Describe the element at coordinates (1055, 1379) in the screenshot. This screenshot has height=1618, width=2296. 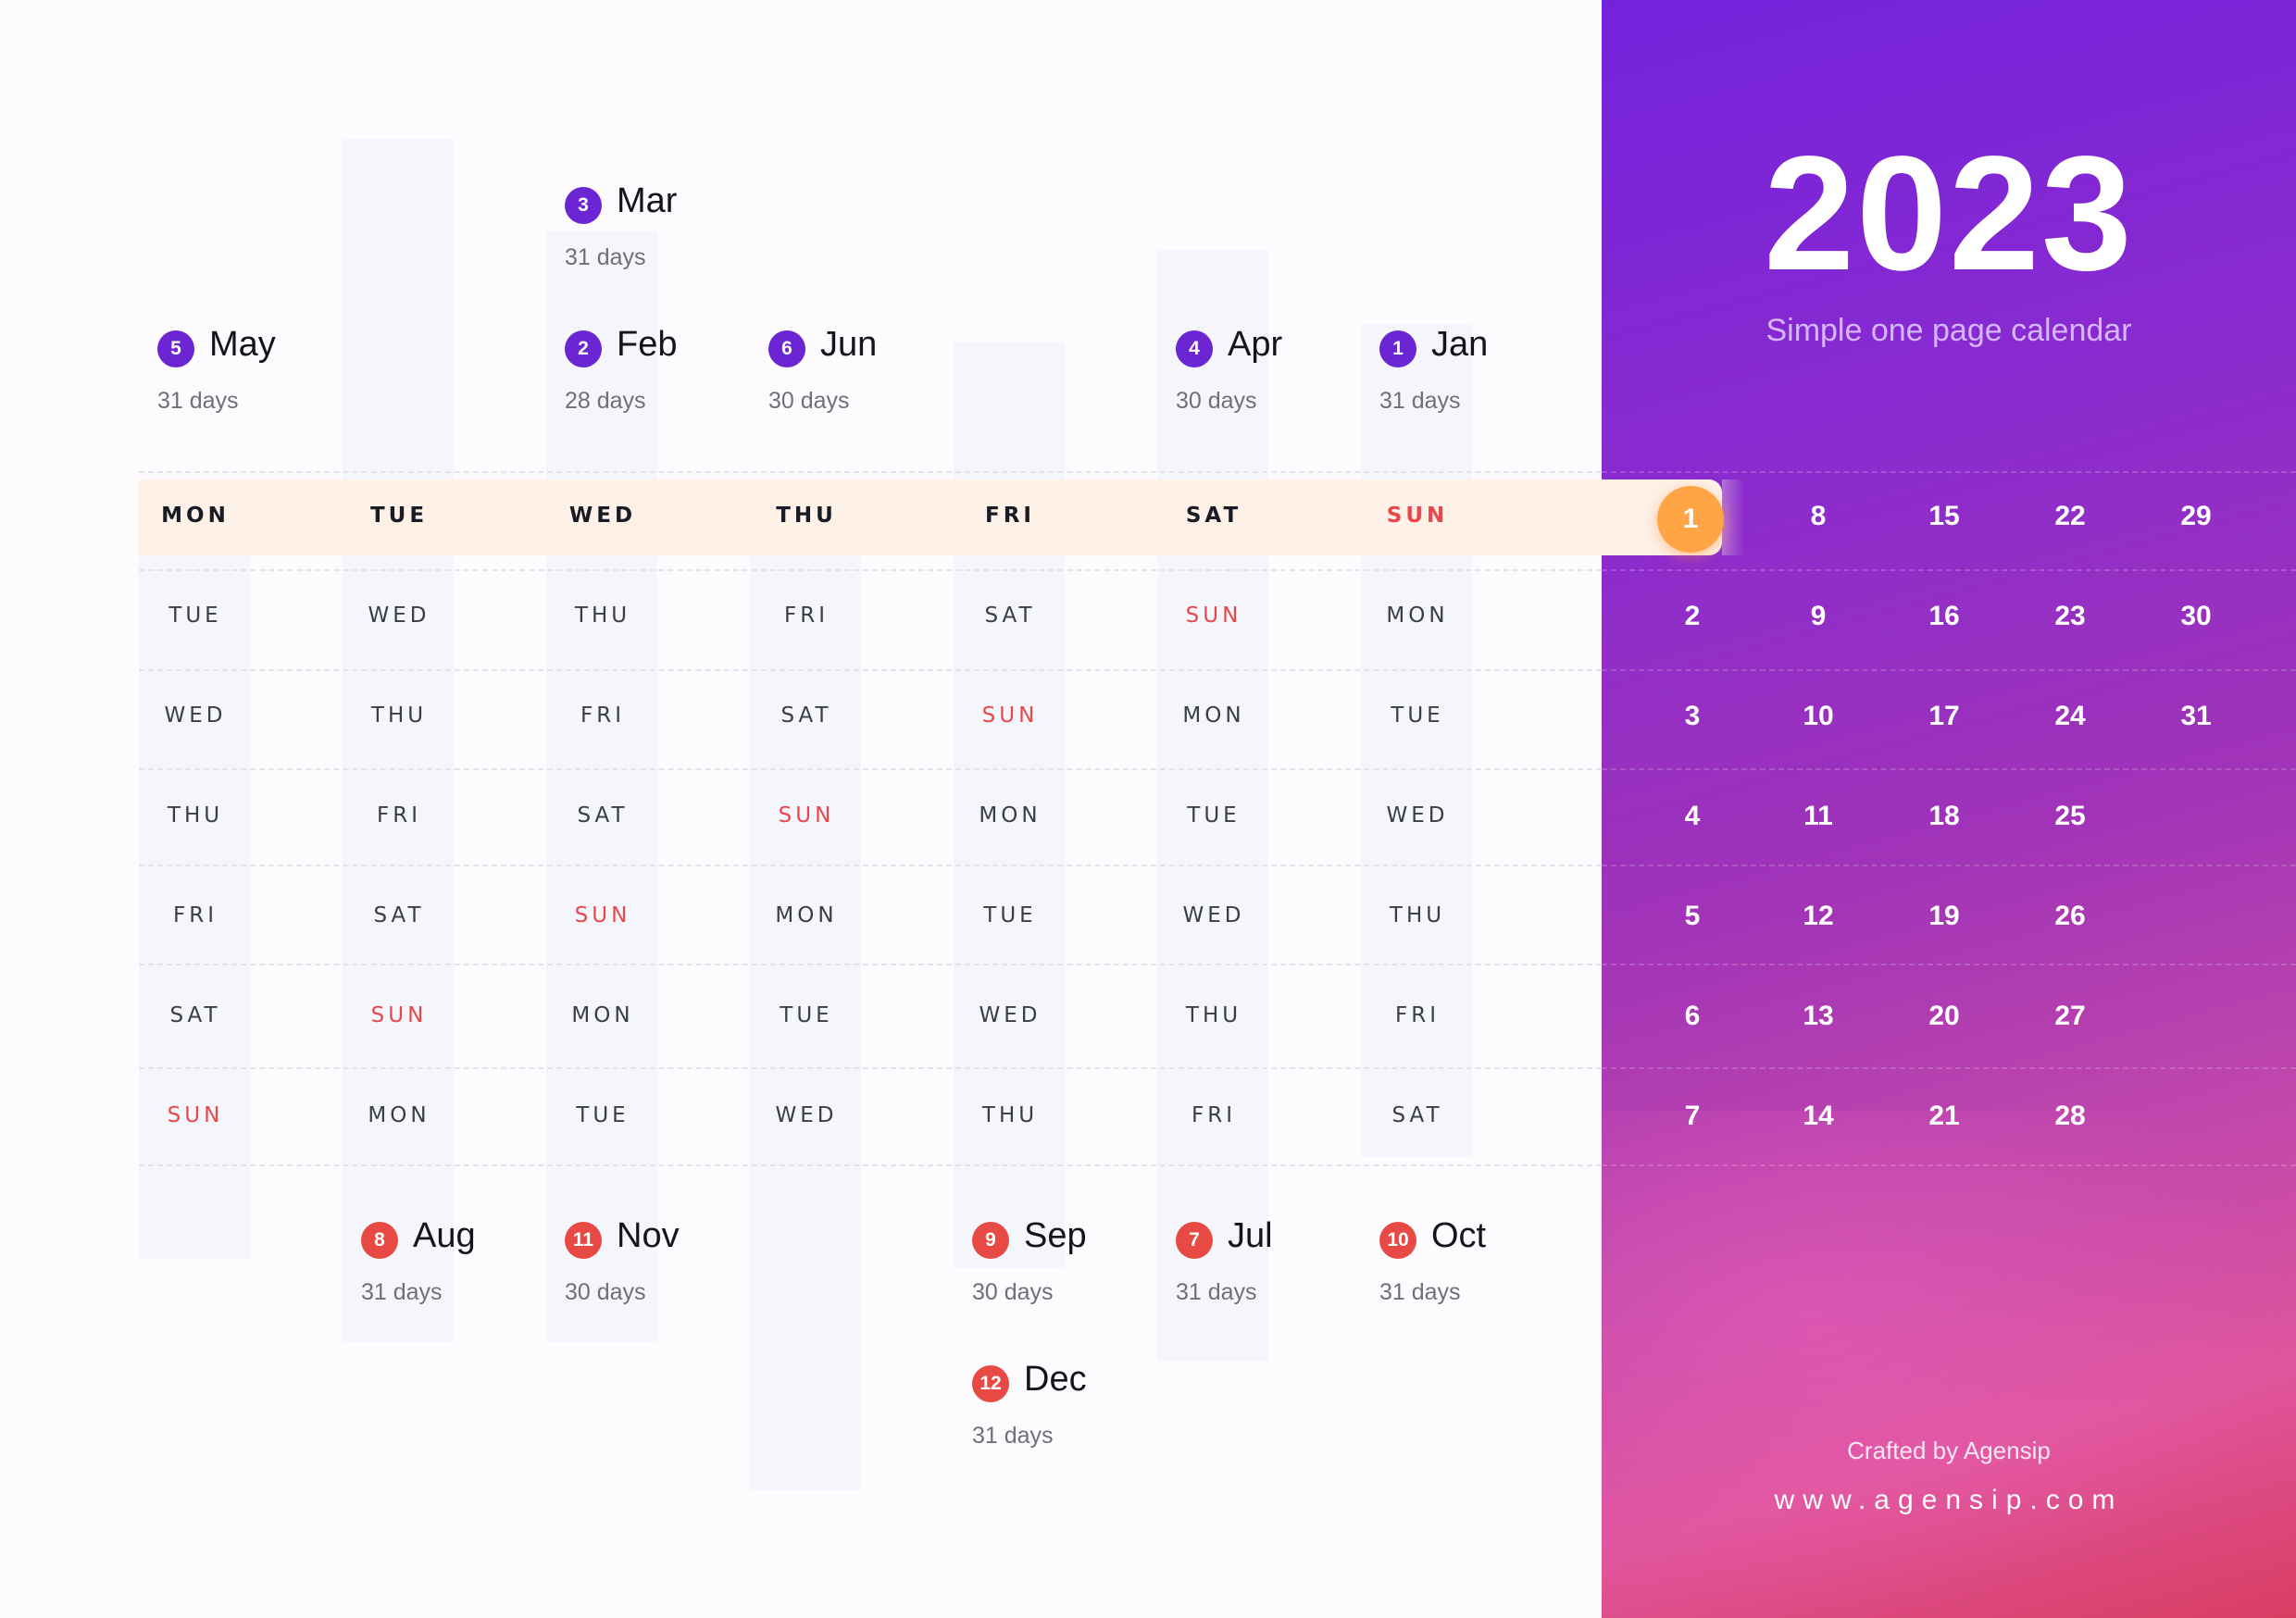
I see `month-name: Dec` at that location.